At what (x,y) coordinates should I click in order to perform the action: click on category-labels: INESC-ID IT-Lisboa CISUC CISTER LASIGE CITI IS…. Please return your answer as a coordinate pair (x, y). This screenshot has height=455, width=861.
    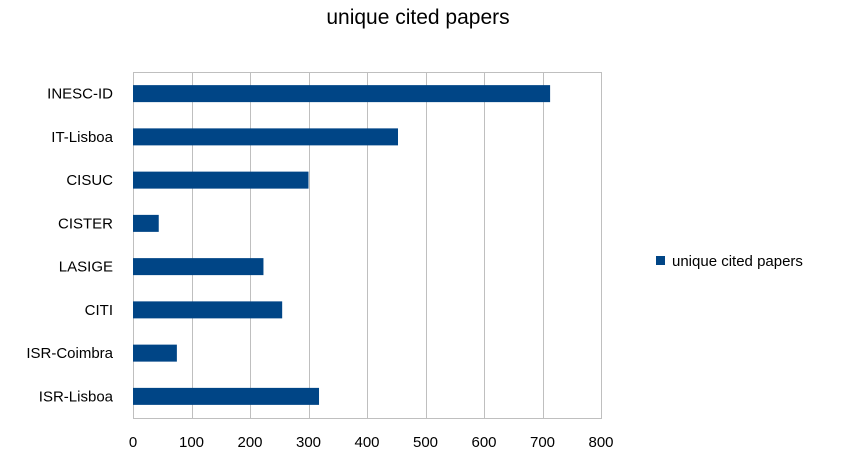
    Looking at the image, I should click on (69, 246).